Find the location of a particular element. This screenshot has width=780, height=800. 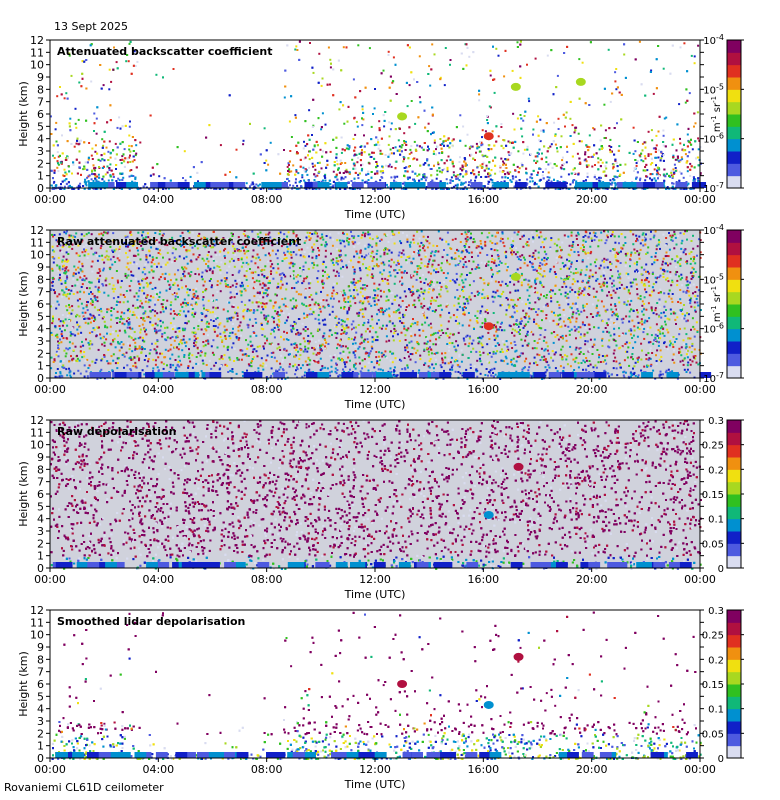

colorbar-tick-label: 10-4 is located at coordinates (713, 40).